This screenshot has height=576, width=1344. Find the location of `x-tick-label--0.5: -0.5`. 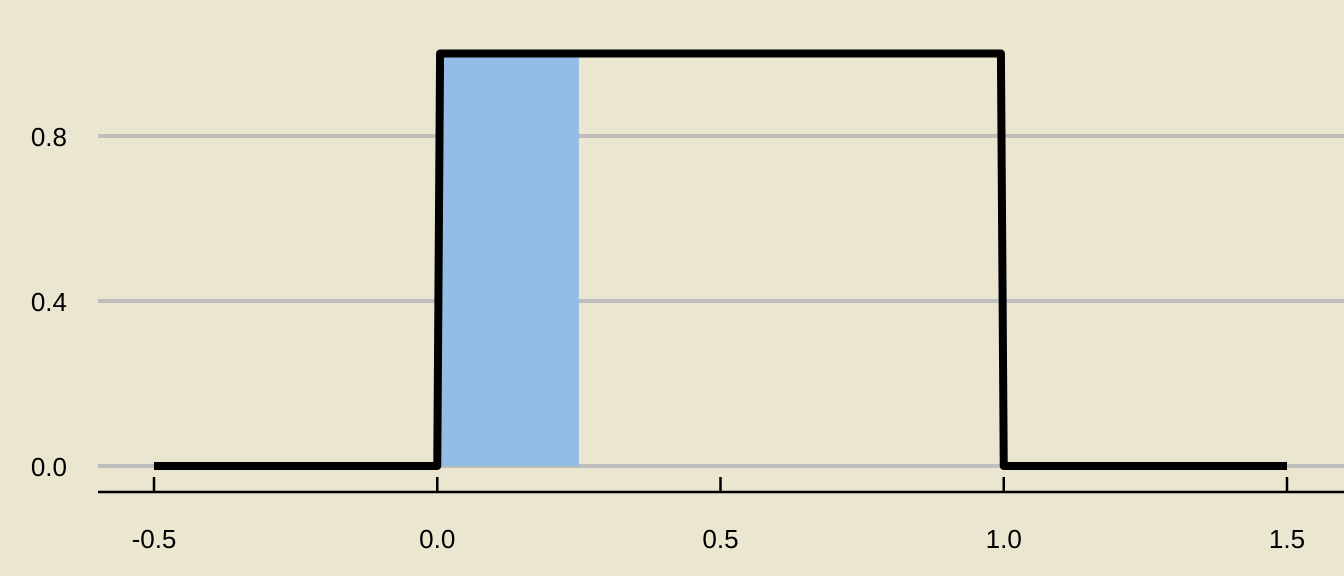

x-tick-label--0.5: -0.5 is located at coordinates (154, 539).